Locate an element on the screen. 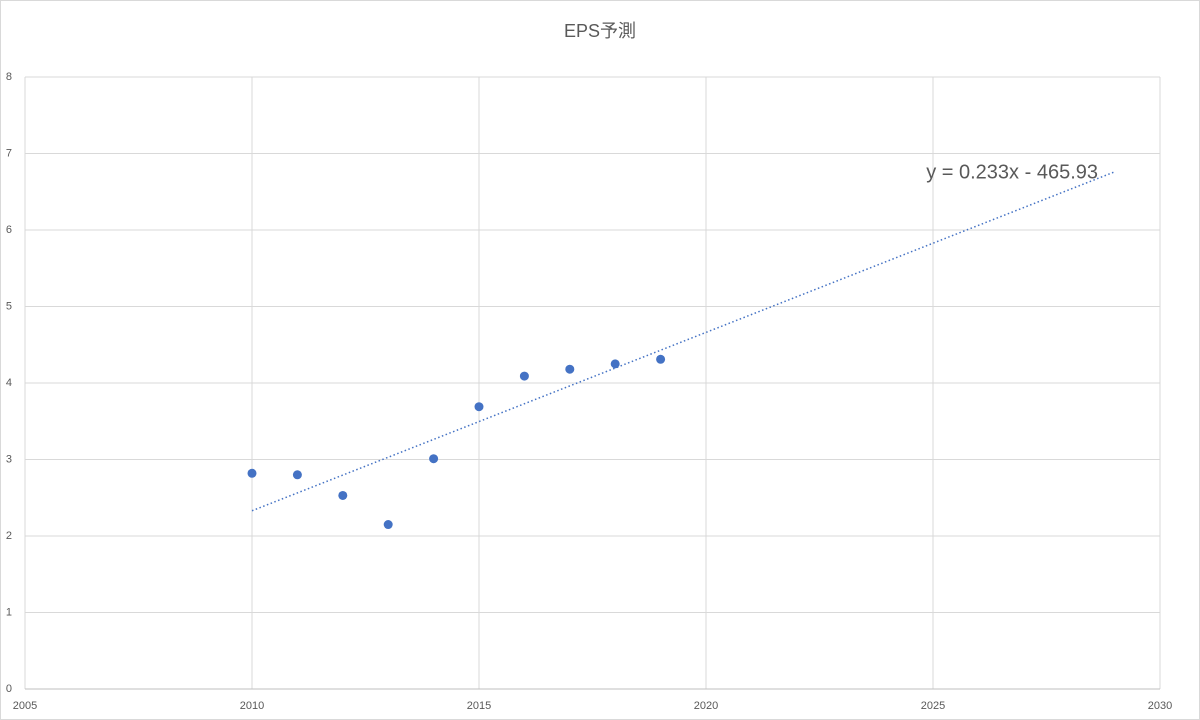 The height and width of the screenshot is (720, 1200). x-tick-label: 2025 is located at coordinates (933, 706).